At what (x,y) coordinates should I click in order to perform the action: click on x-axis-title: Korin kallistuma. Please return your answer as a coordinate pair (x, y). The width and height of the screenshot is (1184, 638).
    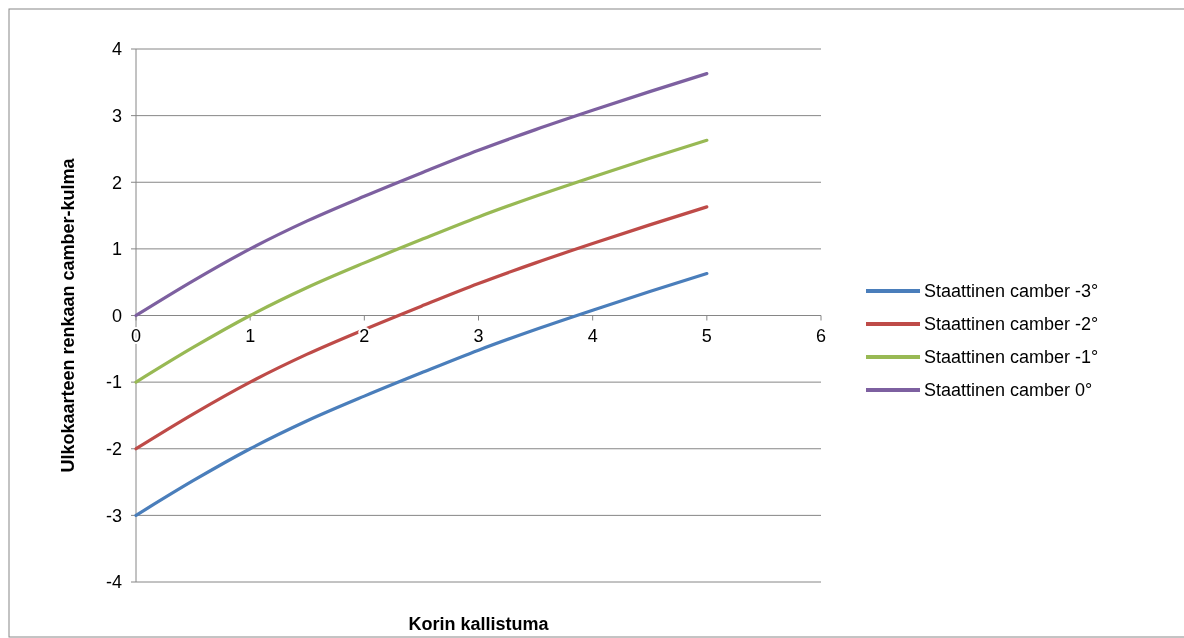
    Looking at the image, I should click on (479, 624).